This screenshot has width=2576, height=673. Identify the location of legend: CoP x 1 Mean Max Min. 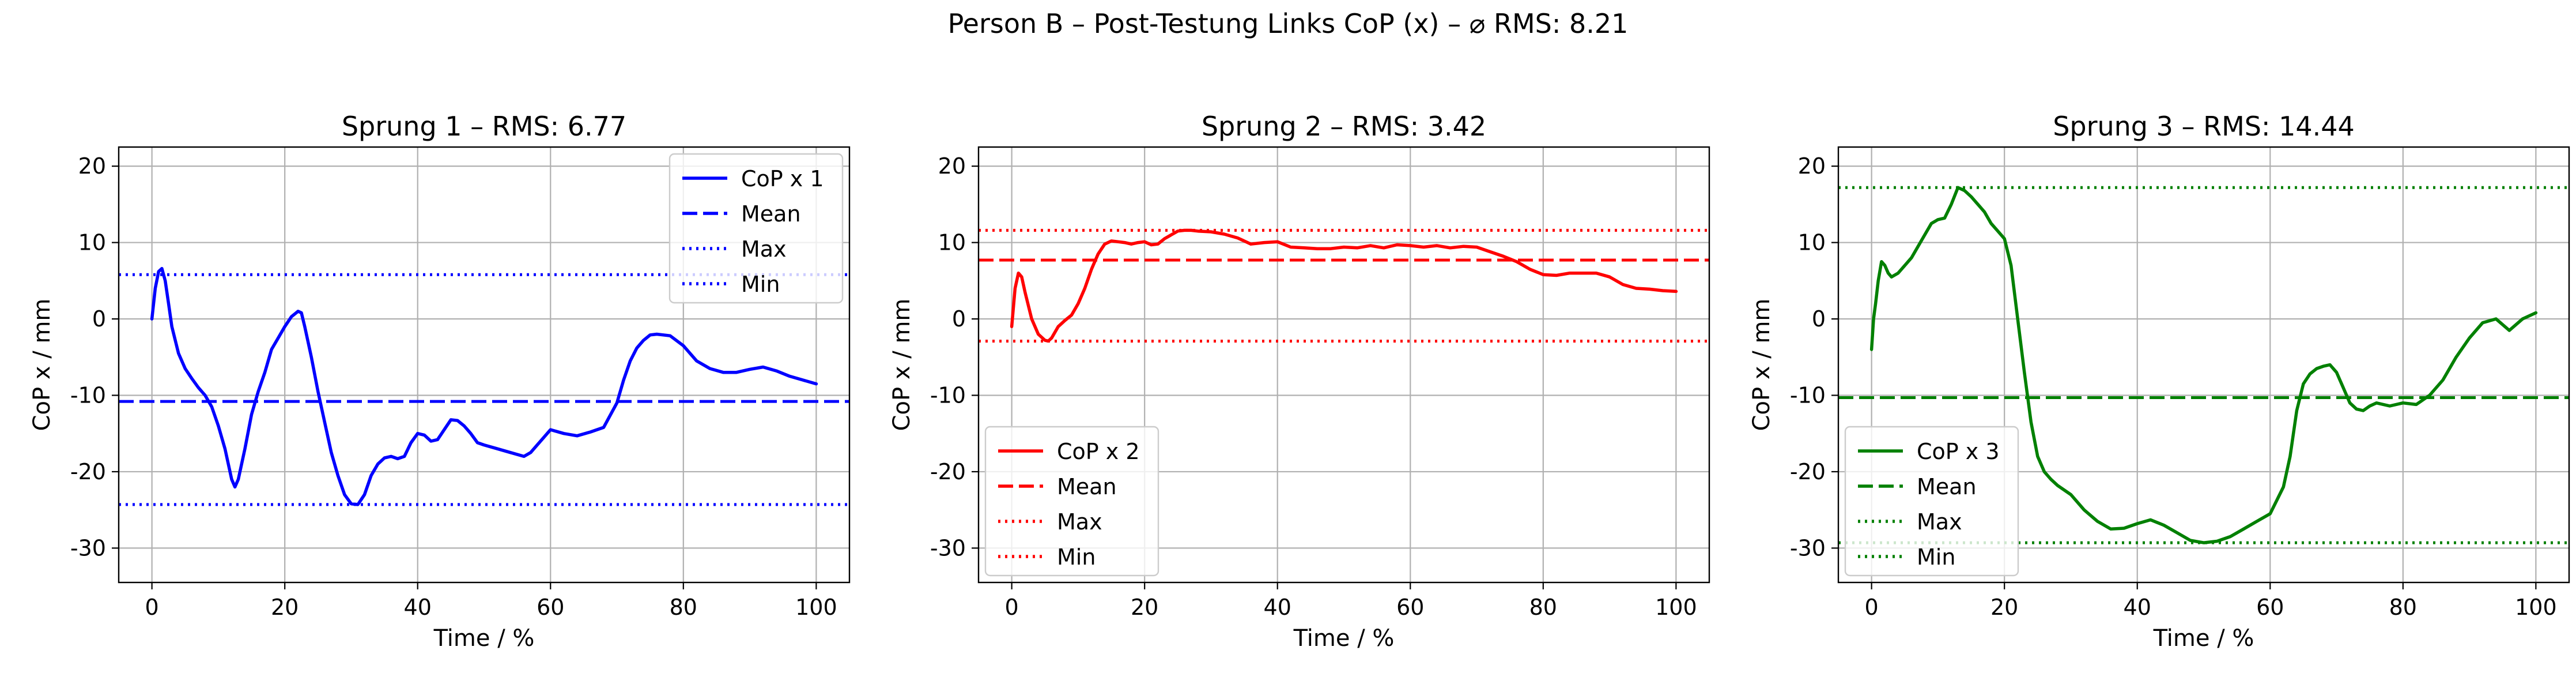
(756, 228).